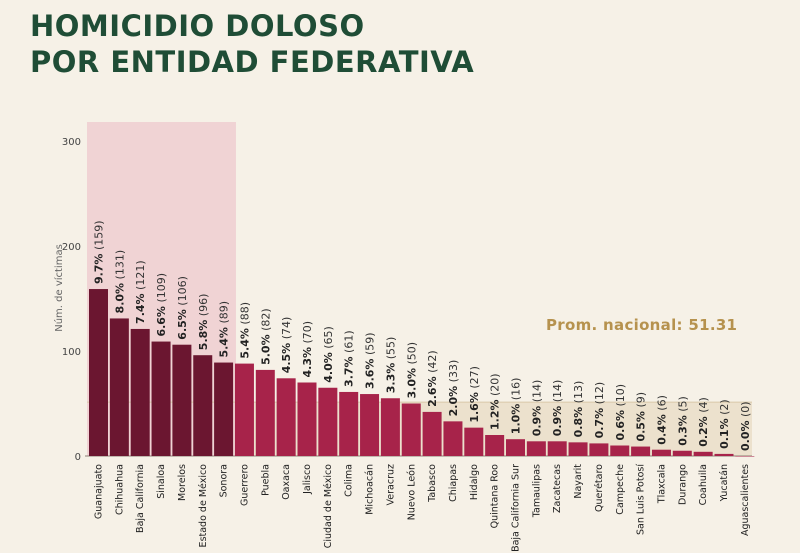  I want to click on y-axis-label: Núm. de víctimas, so click(59, 288).